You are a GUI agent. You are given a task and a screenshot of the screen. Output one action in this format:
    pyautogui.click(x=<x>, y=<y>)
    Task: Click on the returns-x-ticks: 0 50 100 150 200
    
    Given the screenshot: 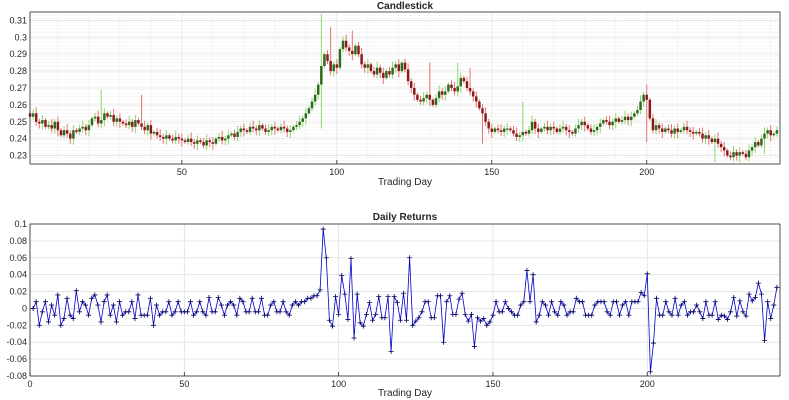 What is the action you would take?
    pyautogui.click(x=341, y=380)
    